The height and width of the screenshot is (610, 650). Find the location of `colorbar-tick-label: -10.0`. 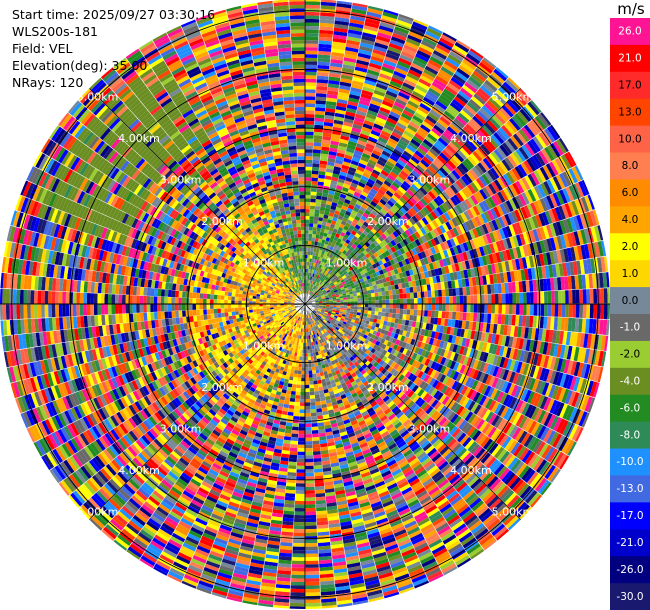

colorbar-tick-label: -10.0 is located at coordinates (629, 462).